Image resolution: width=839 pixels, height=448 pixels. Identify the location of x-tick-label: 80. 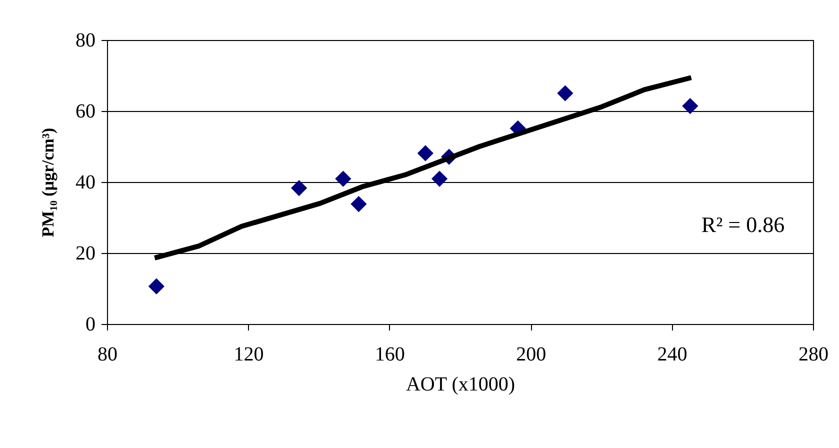
(108, 355).